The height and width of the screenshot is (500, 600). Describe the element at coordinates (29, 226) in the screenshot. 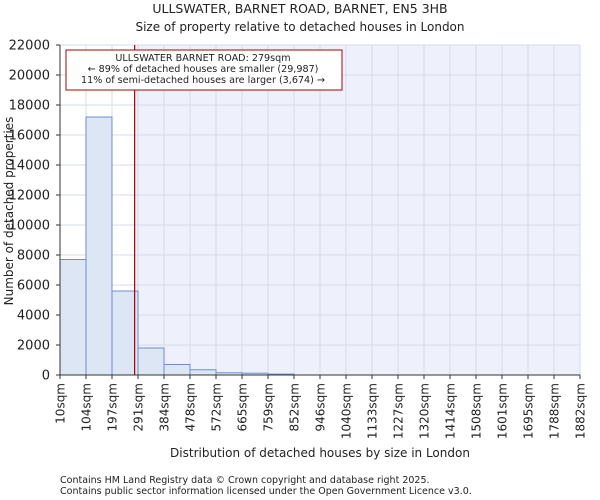

I see `y-tick-label: 10000` at that location.